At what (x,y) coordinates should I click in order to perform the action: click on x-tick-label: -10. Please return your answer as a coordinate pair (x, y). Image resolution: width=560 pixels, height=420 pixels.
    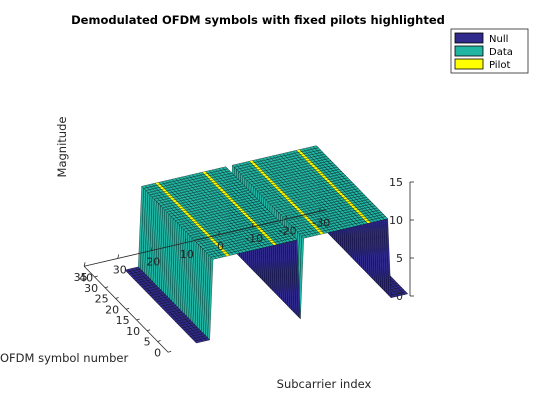
    Looking at the image, I should click on (254, 238).